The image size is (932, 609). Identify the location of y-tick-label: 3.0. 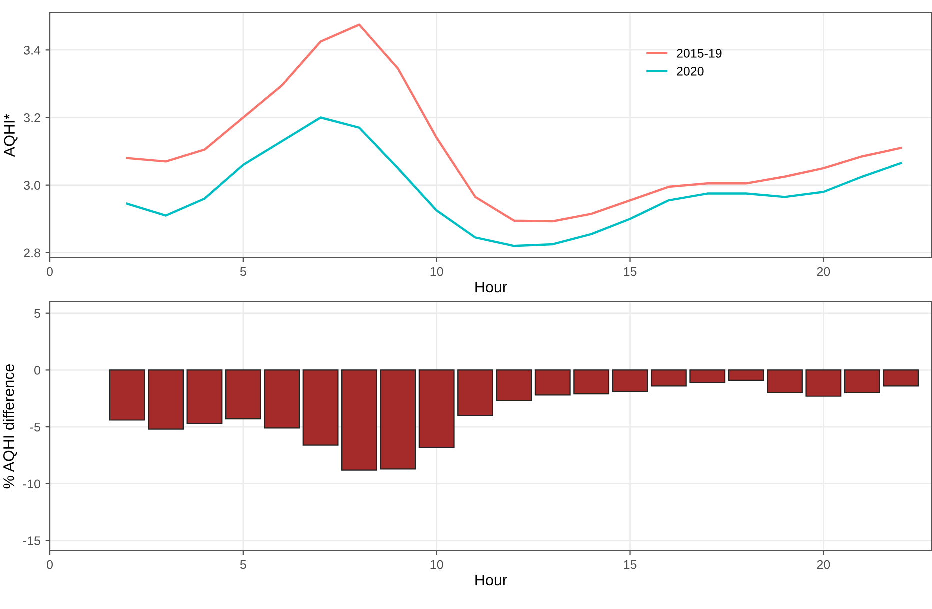
(32, 185).